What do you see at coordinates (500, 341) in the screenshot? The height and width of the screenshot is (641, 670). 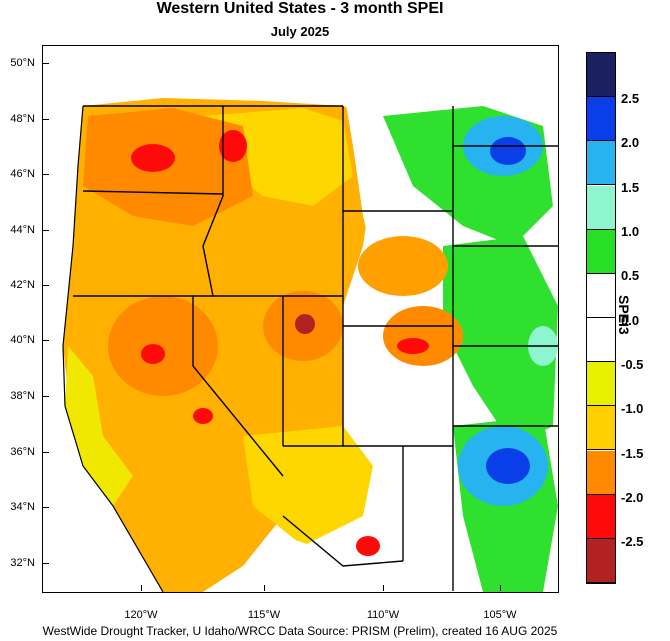 I see `region-green-central` at bounding box center [500, 341].